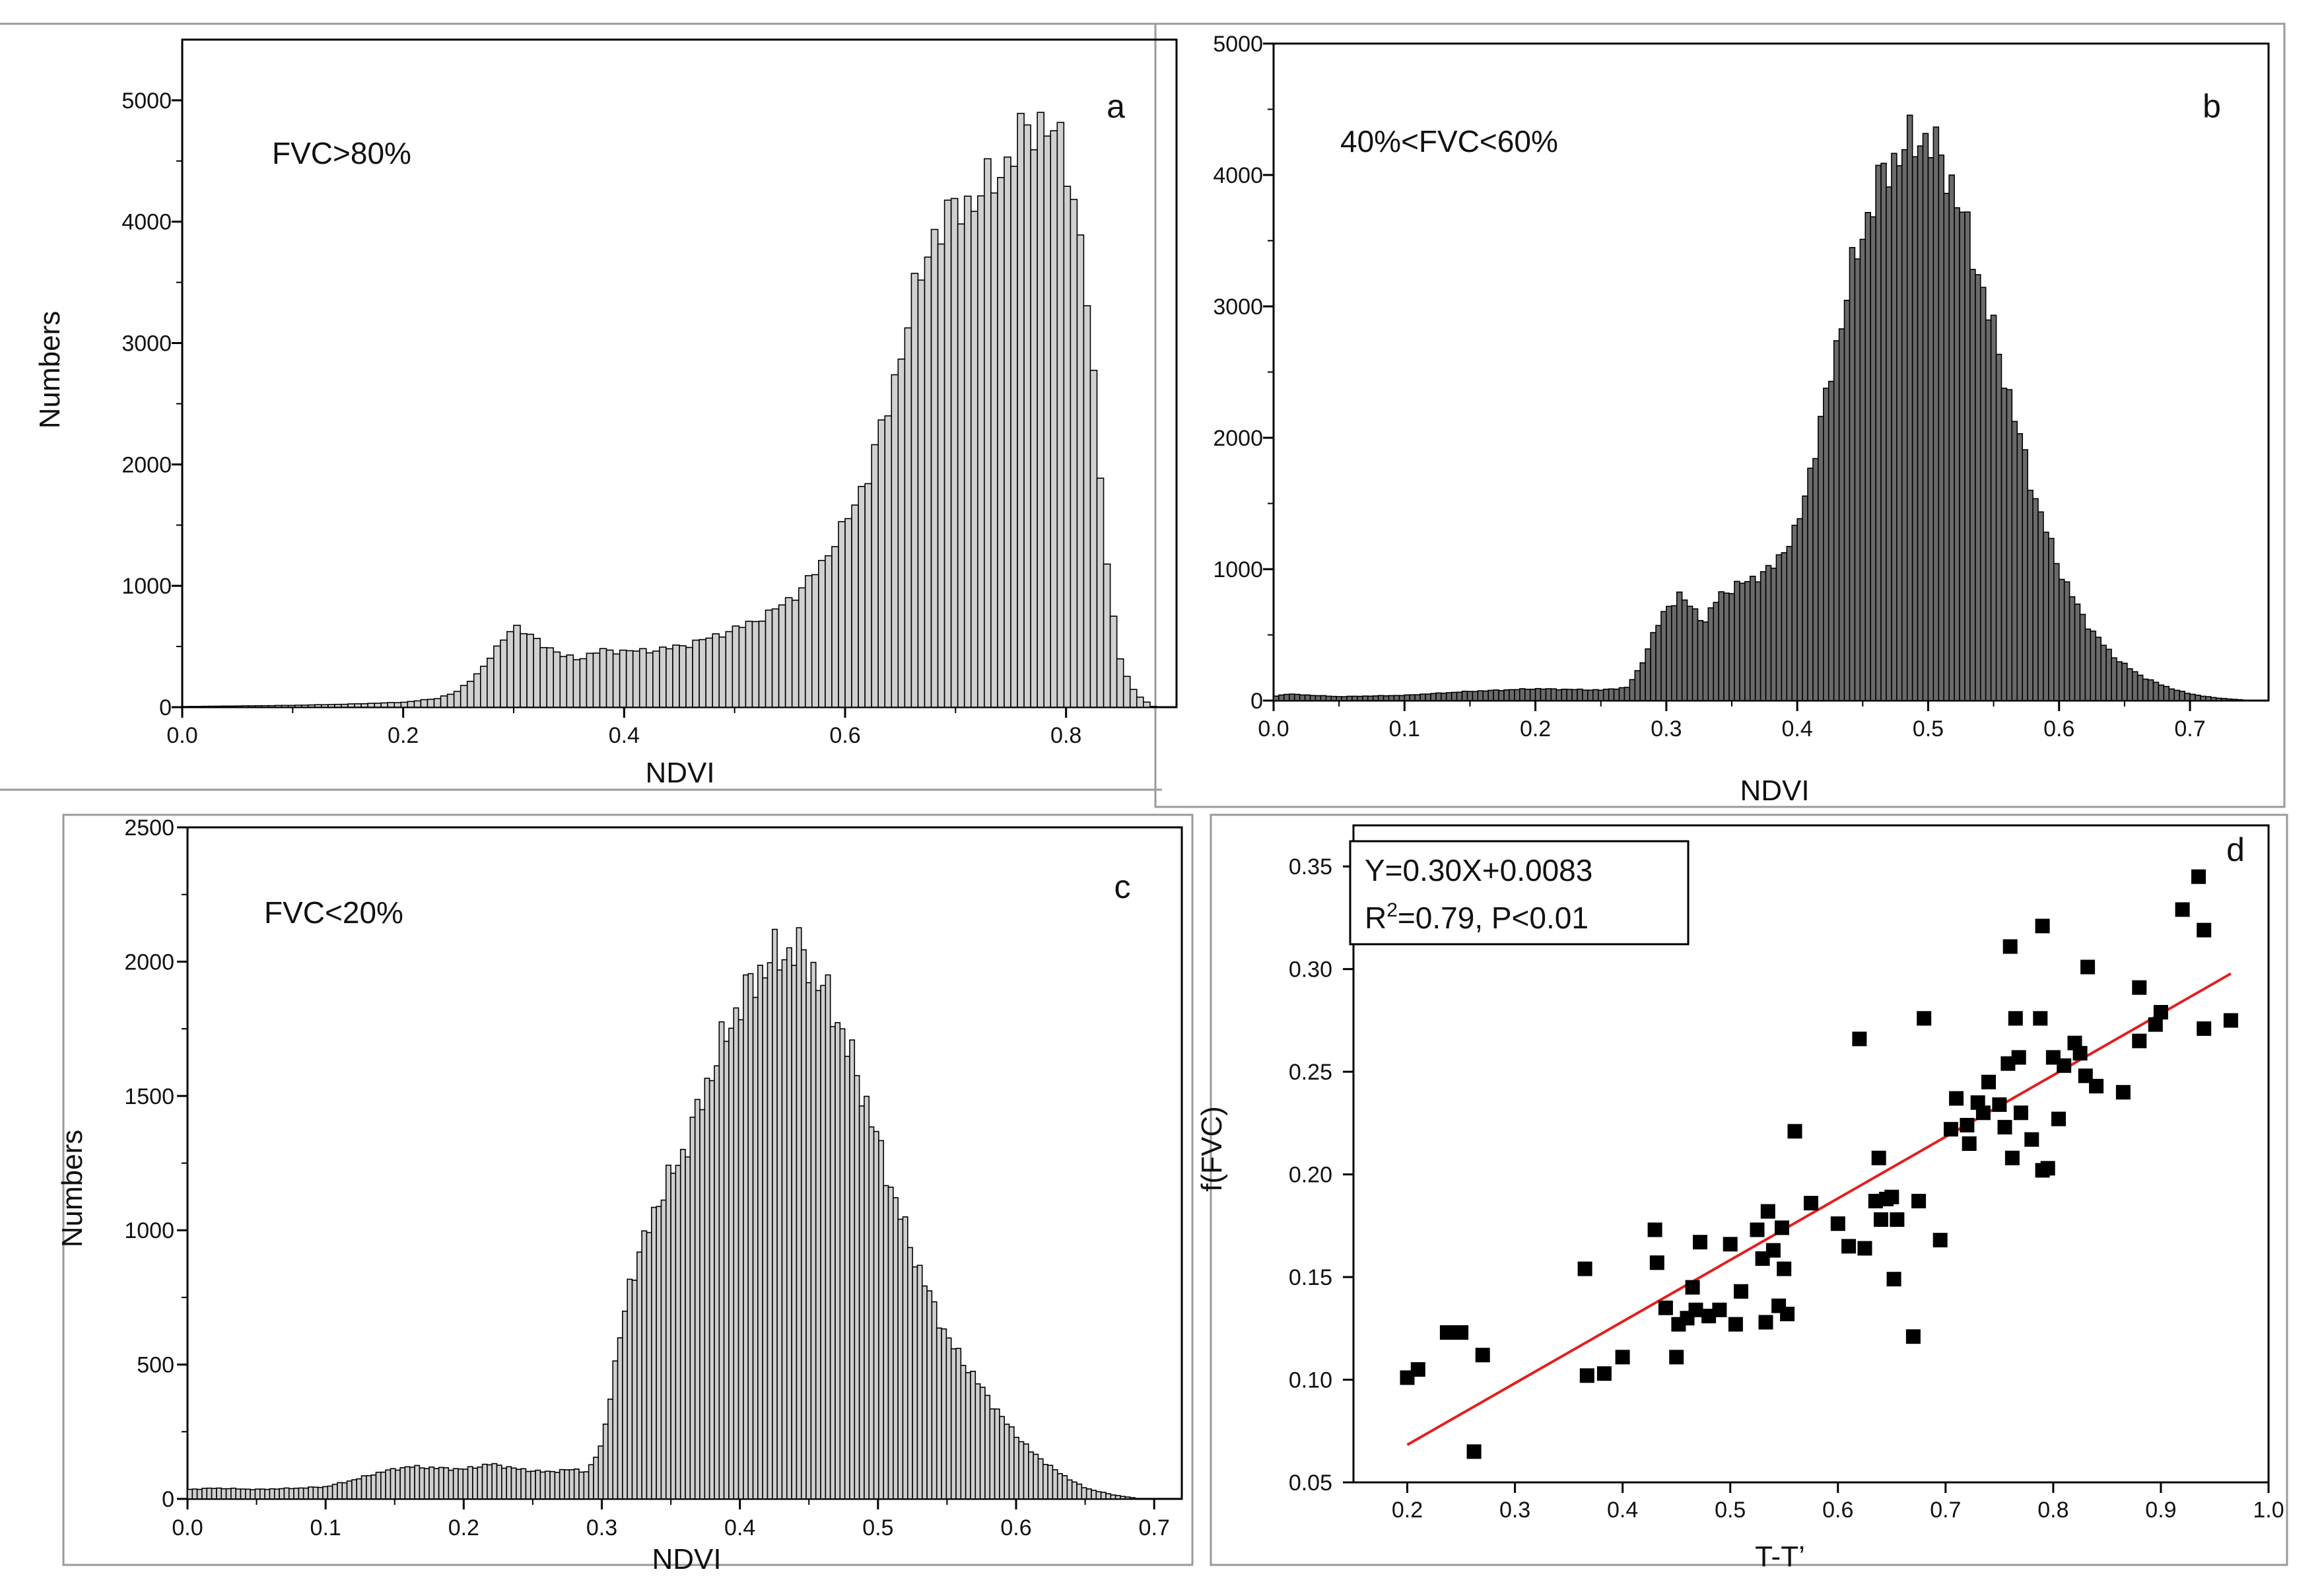 Image resolution: width=2324 pixels, height=1590 pixels. I want to click on panel-c-y-tick-label: 0, so click(168, 1499).